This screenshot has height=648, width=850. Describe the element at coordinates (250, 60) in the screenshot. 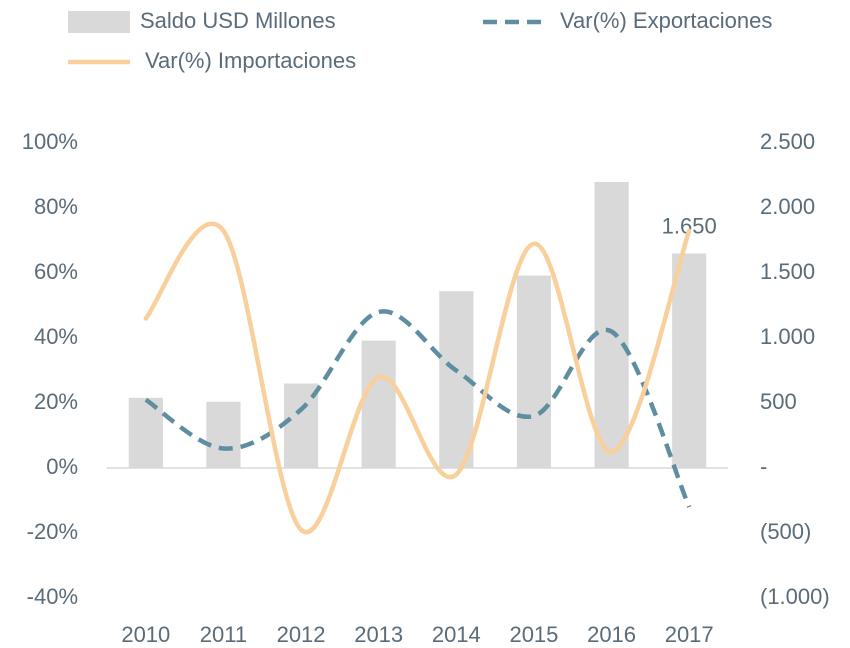

I see `legend-label: Var(%) Importaciones` at that location.